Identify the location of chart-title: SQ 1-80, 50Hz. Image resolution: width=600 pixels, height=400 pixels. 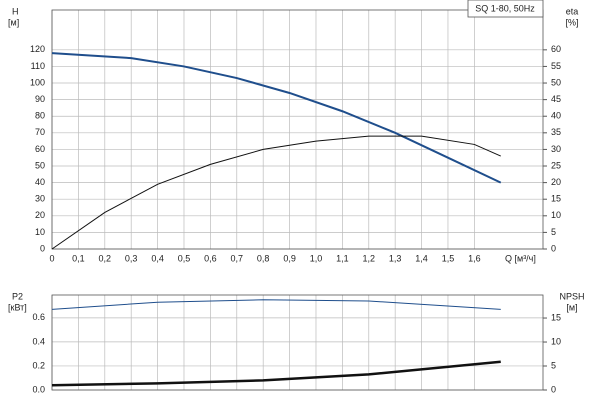
(505, 8).